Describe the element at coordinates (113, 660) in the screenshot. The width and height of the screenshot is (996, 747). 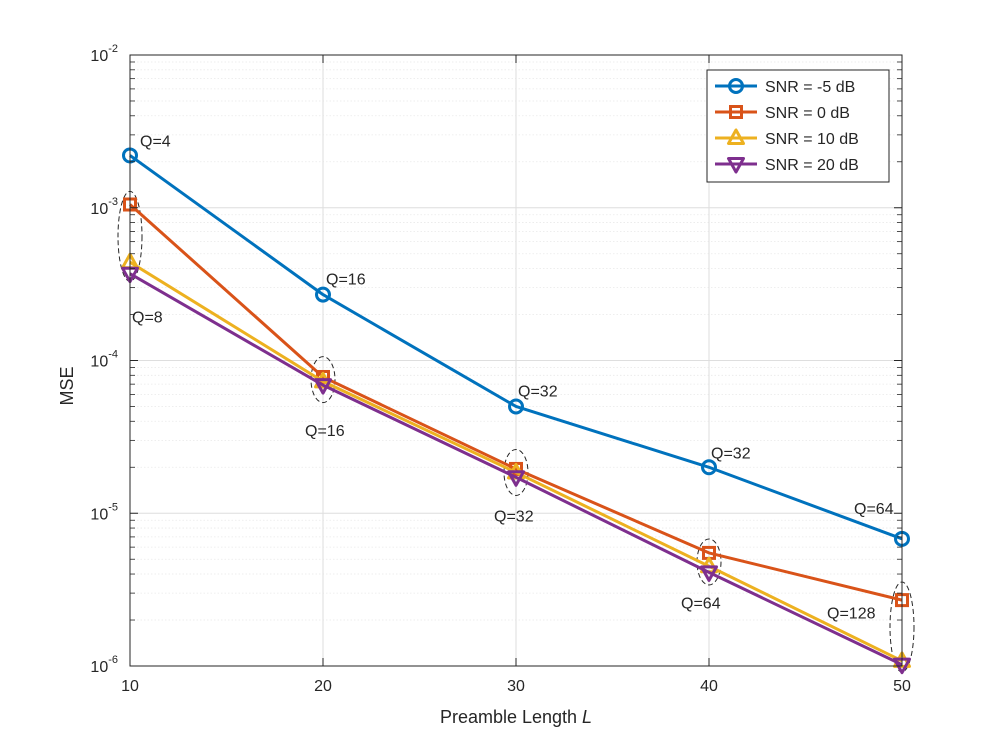
I see `y-tick-label-exponent: -6` at that location.